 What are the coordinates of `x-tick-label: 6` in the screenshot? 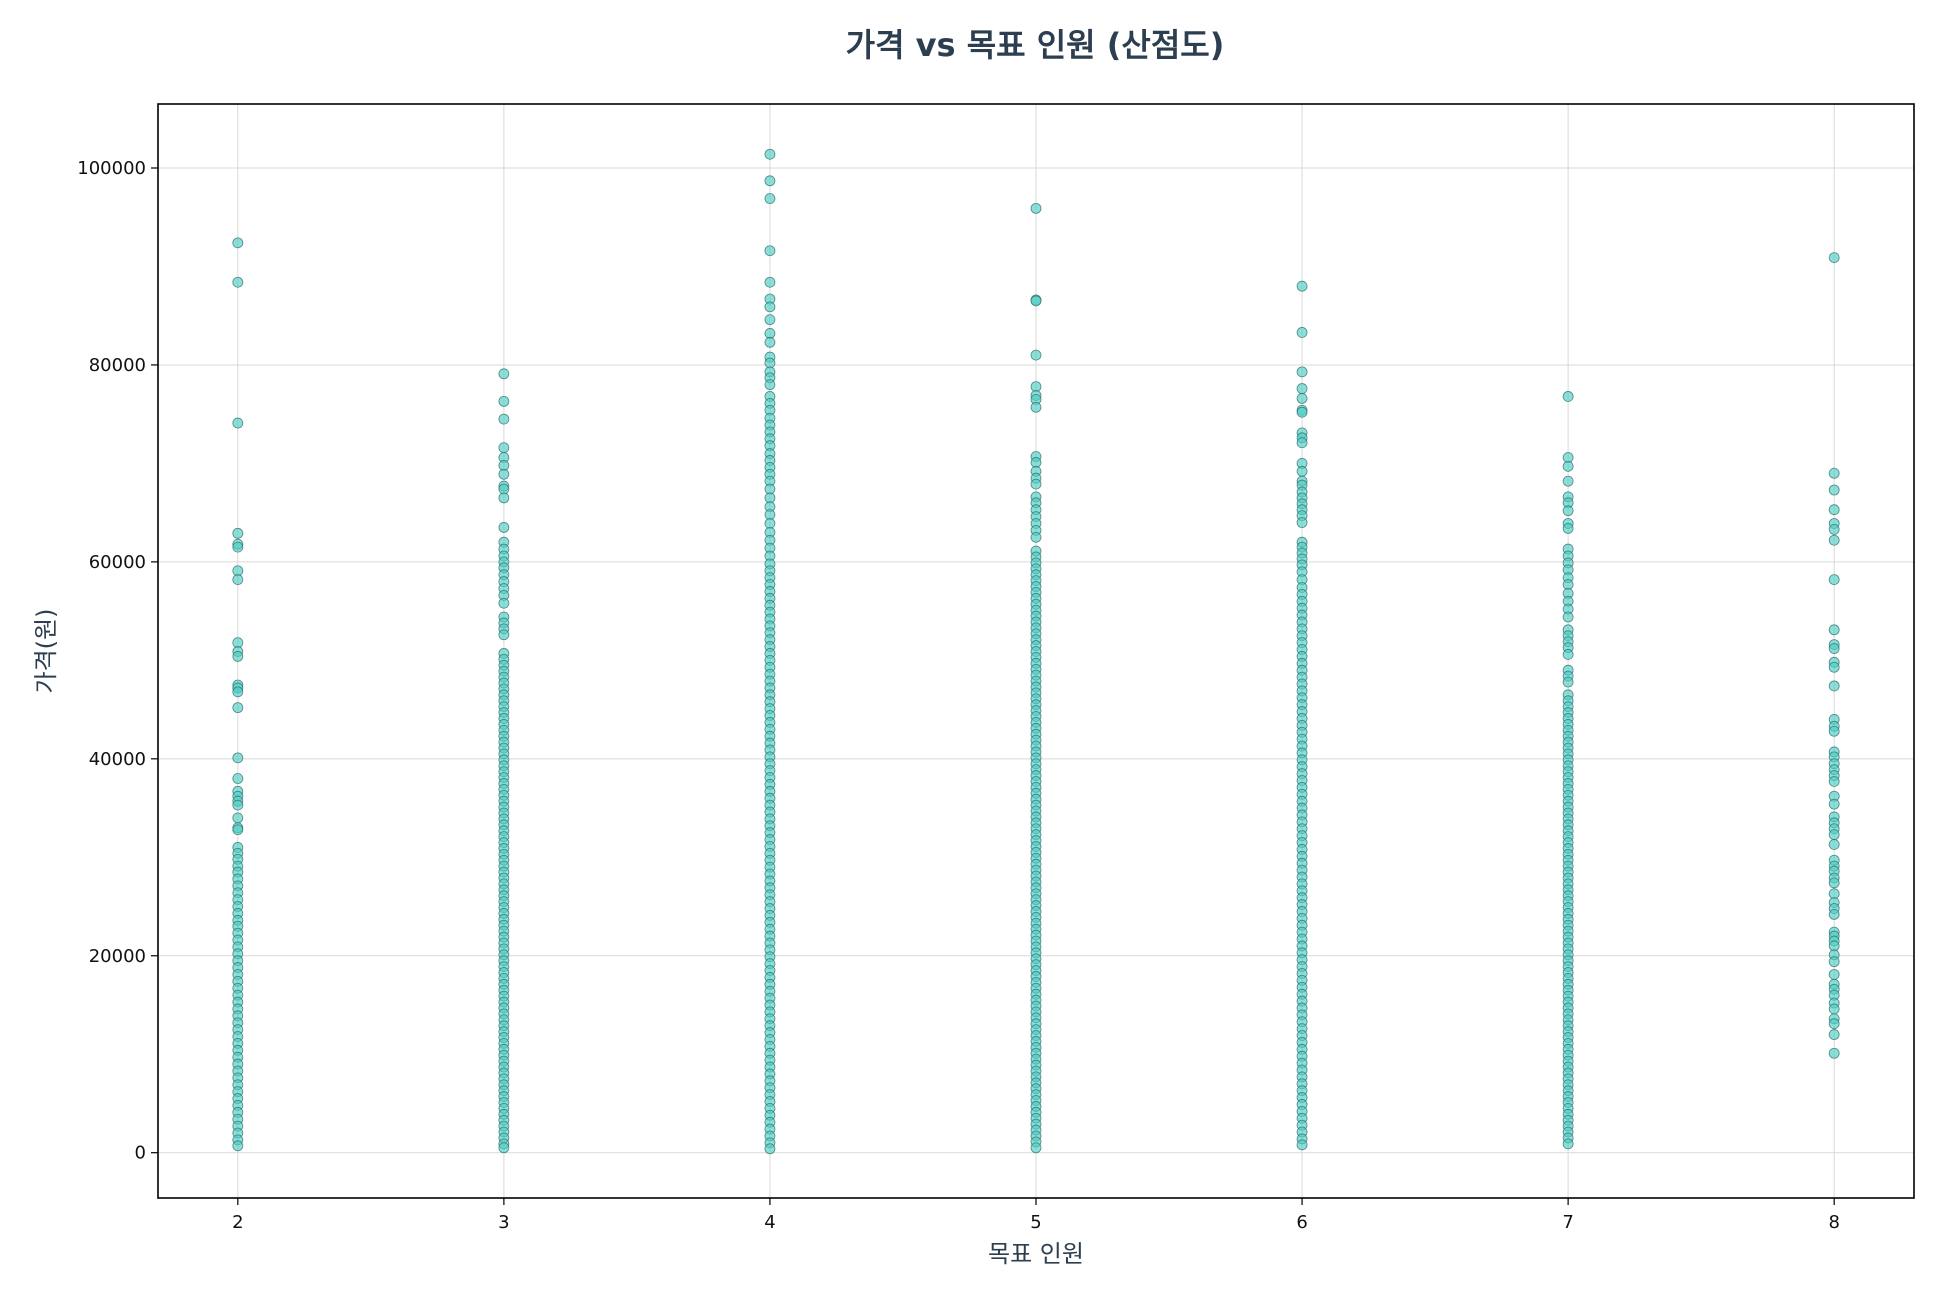 It's located at (1301, 1222).